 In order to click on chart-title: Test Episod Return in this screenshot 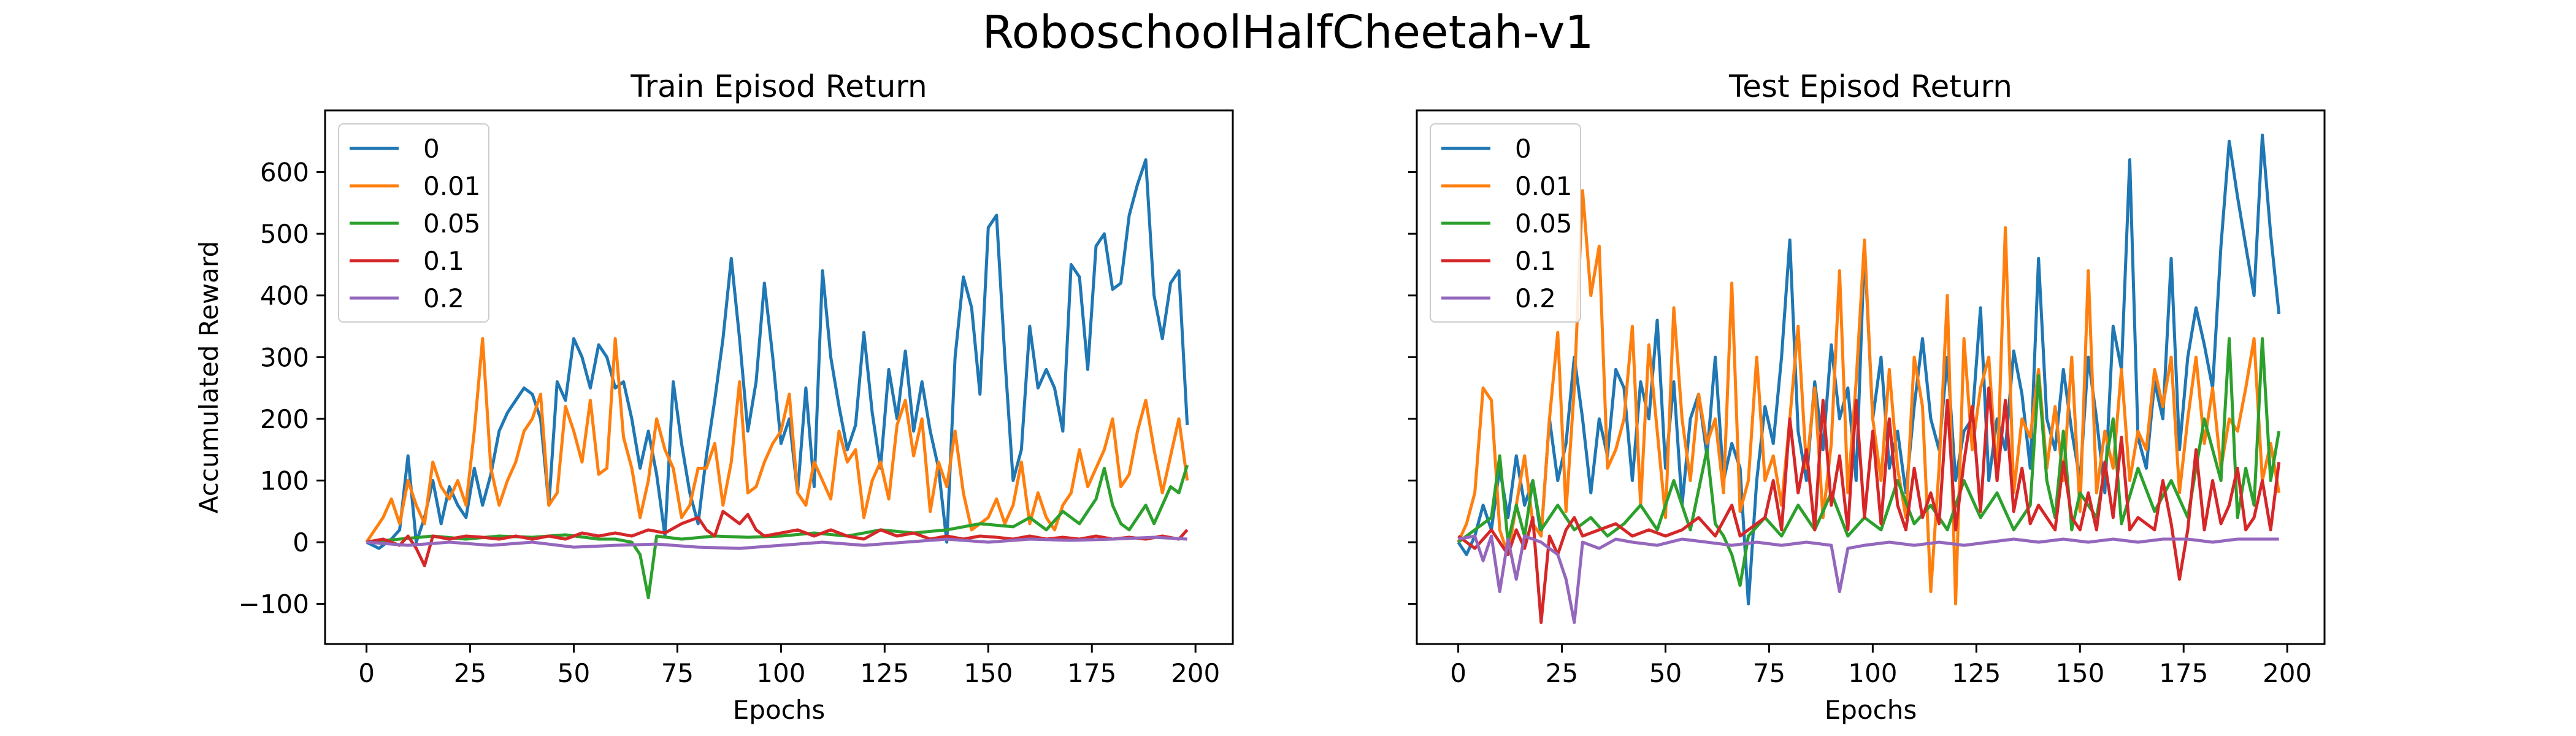, I will do `click(1870, 86)`.